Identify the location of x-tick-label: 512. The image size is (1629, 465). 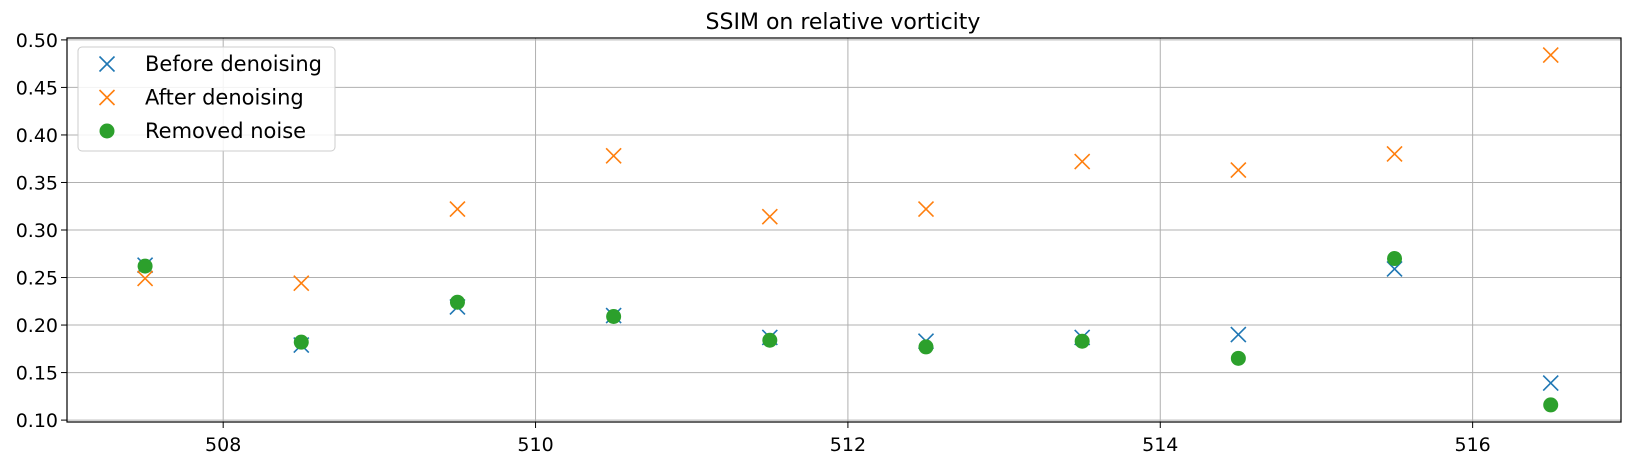
(848, 445).